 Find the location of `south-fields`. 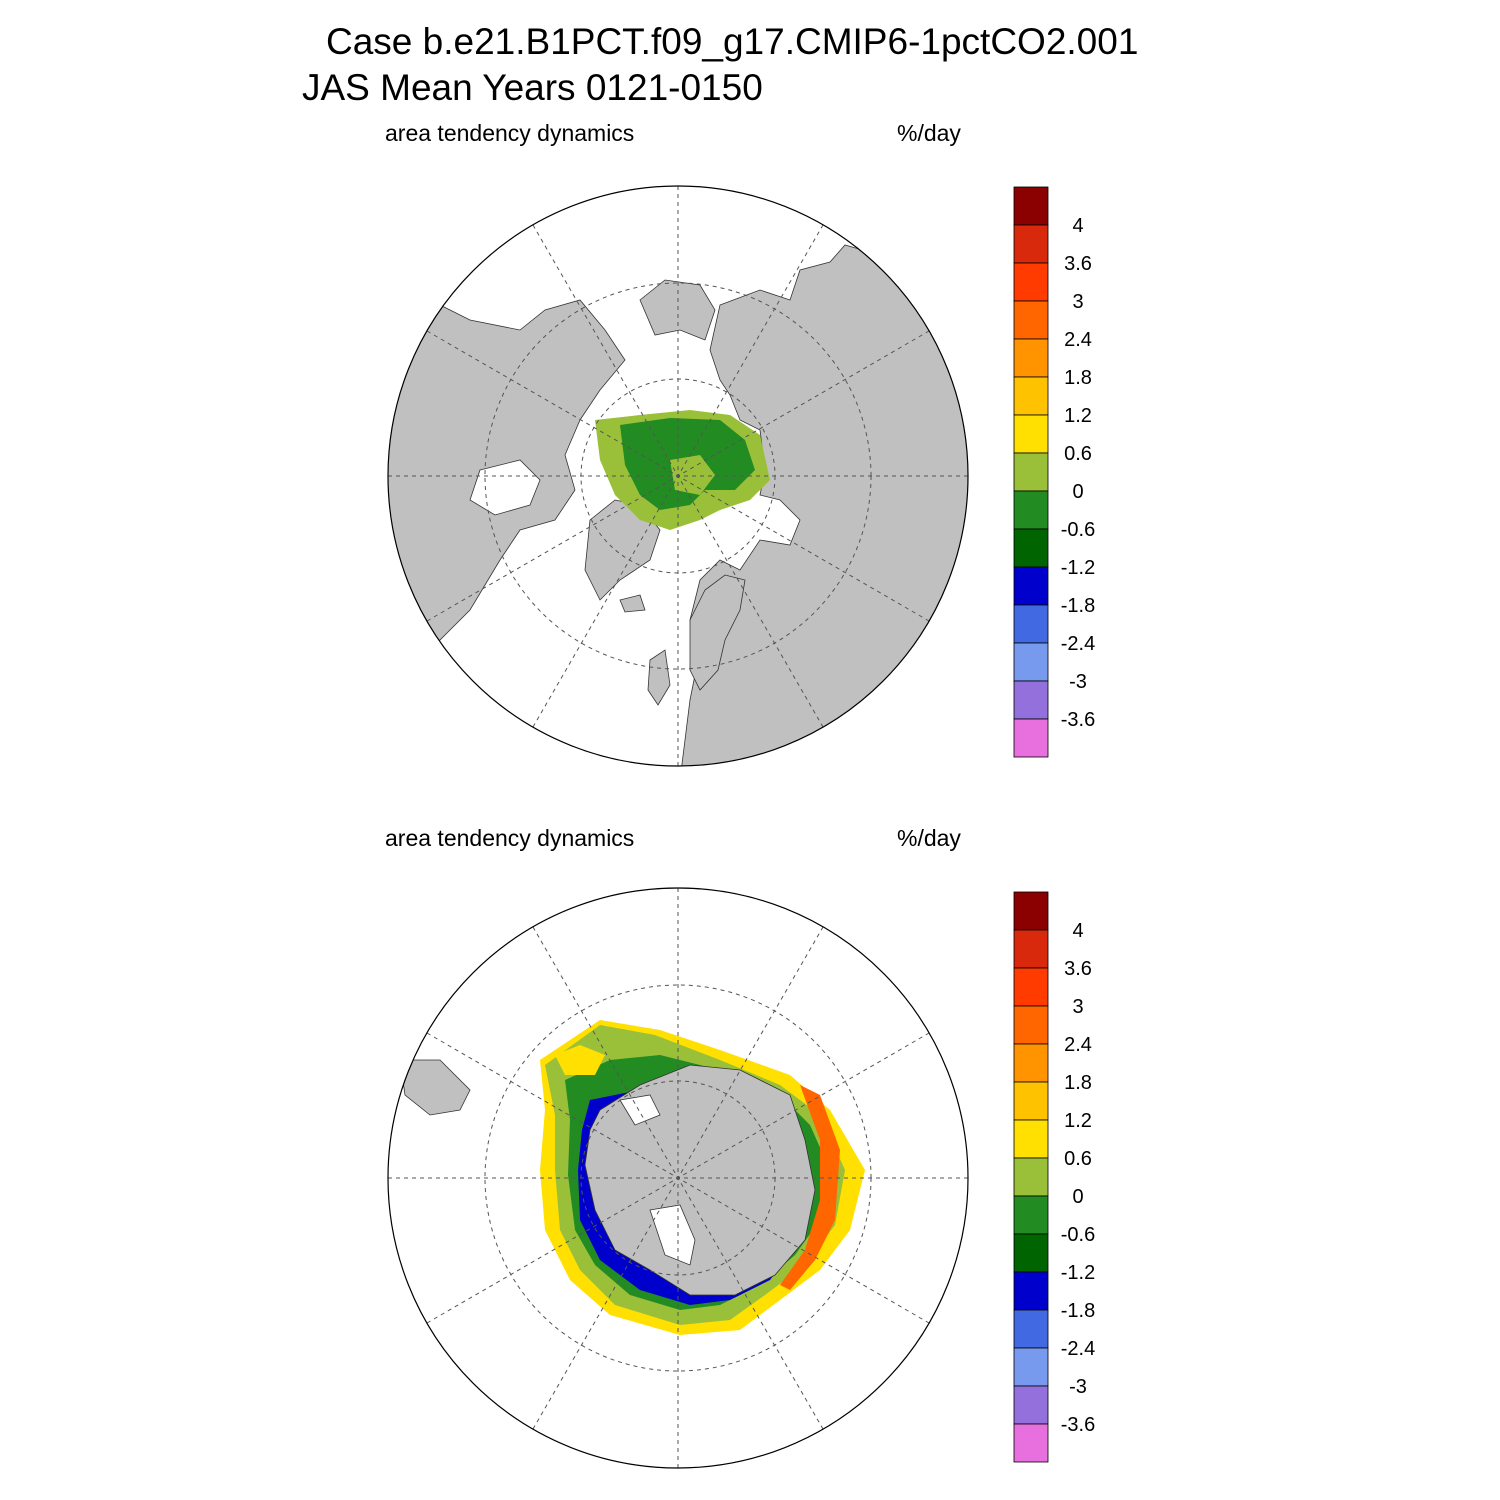

south-fields is located at coordinates (632, 1177).